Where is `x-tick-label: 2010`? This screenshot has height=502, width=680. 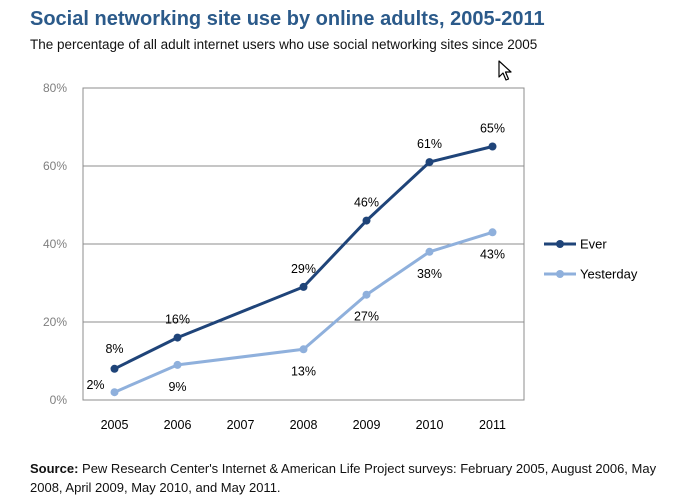 x-tick-label: 2010 is located at coordinates (430, 425).